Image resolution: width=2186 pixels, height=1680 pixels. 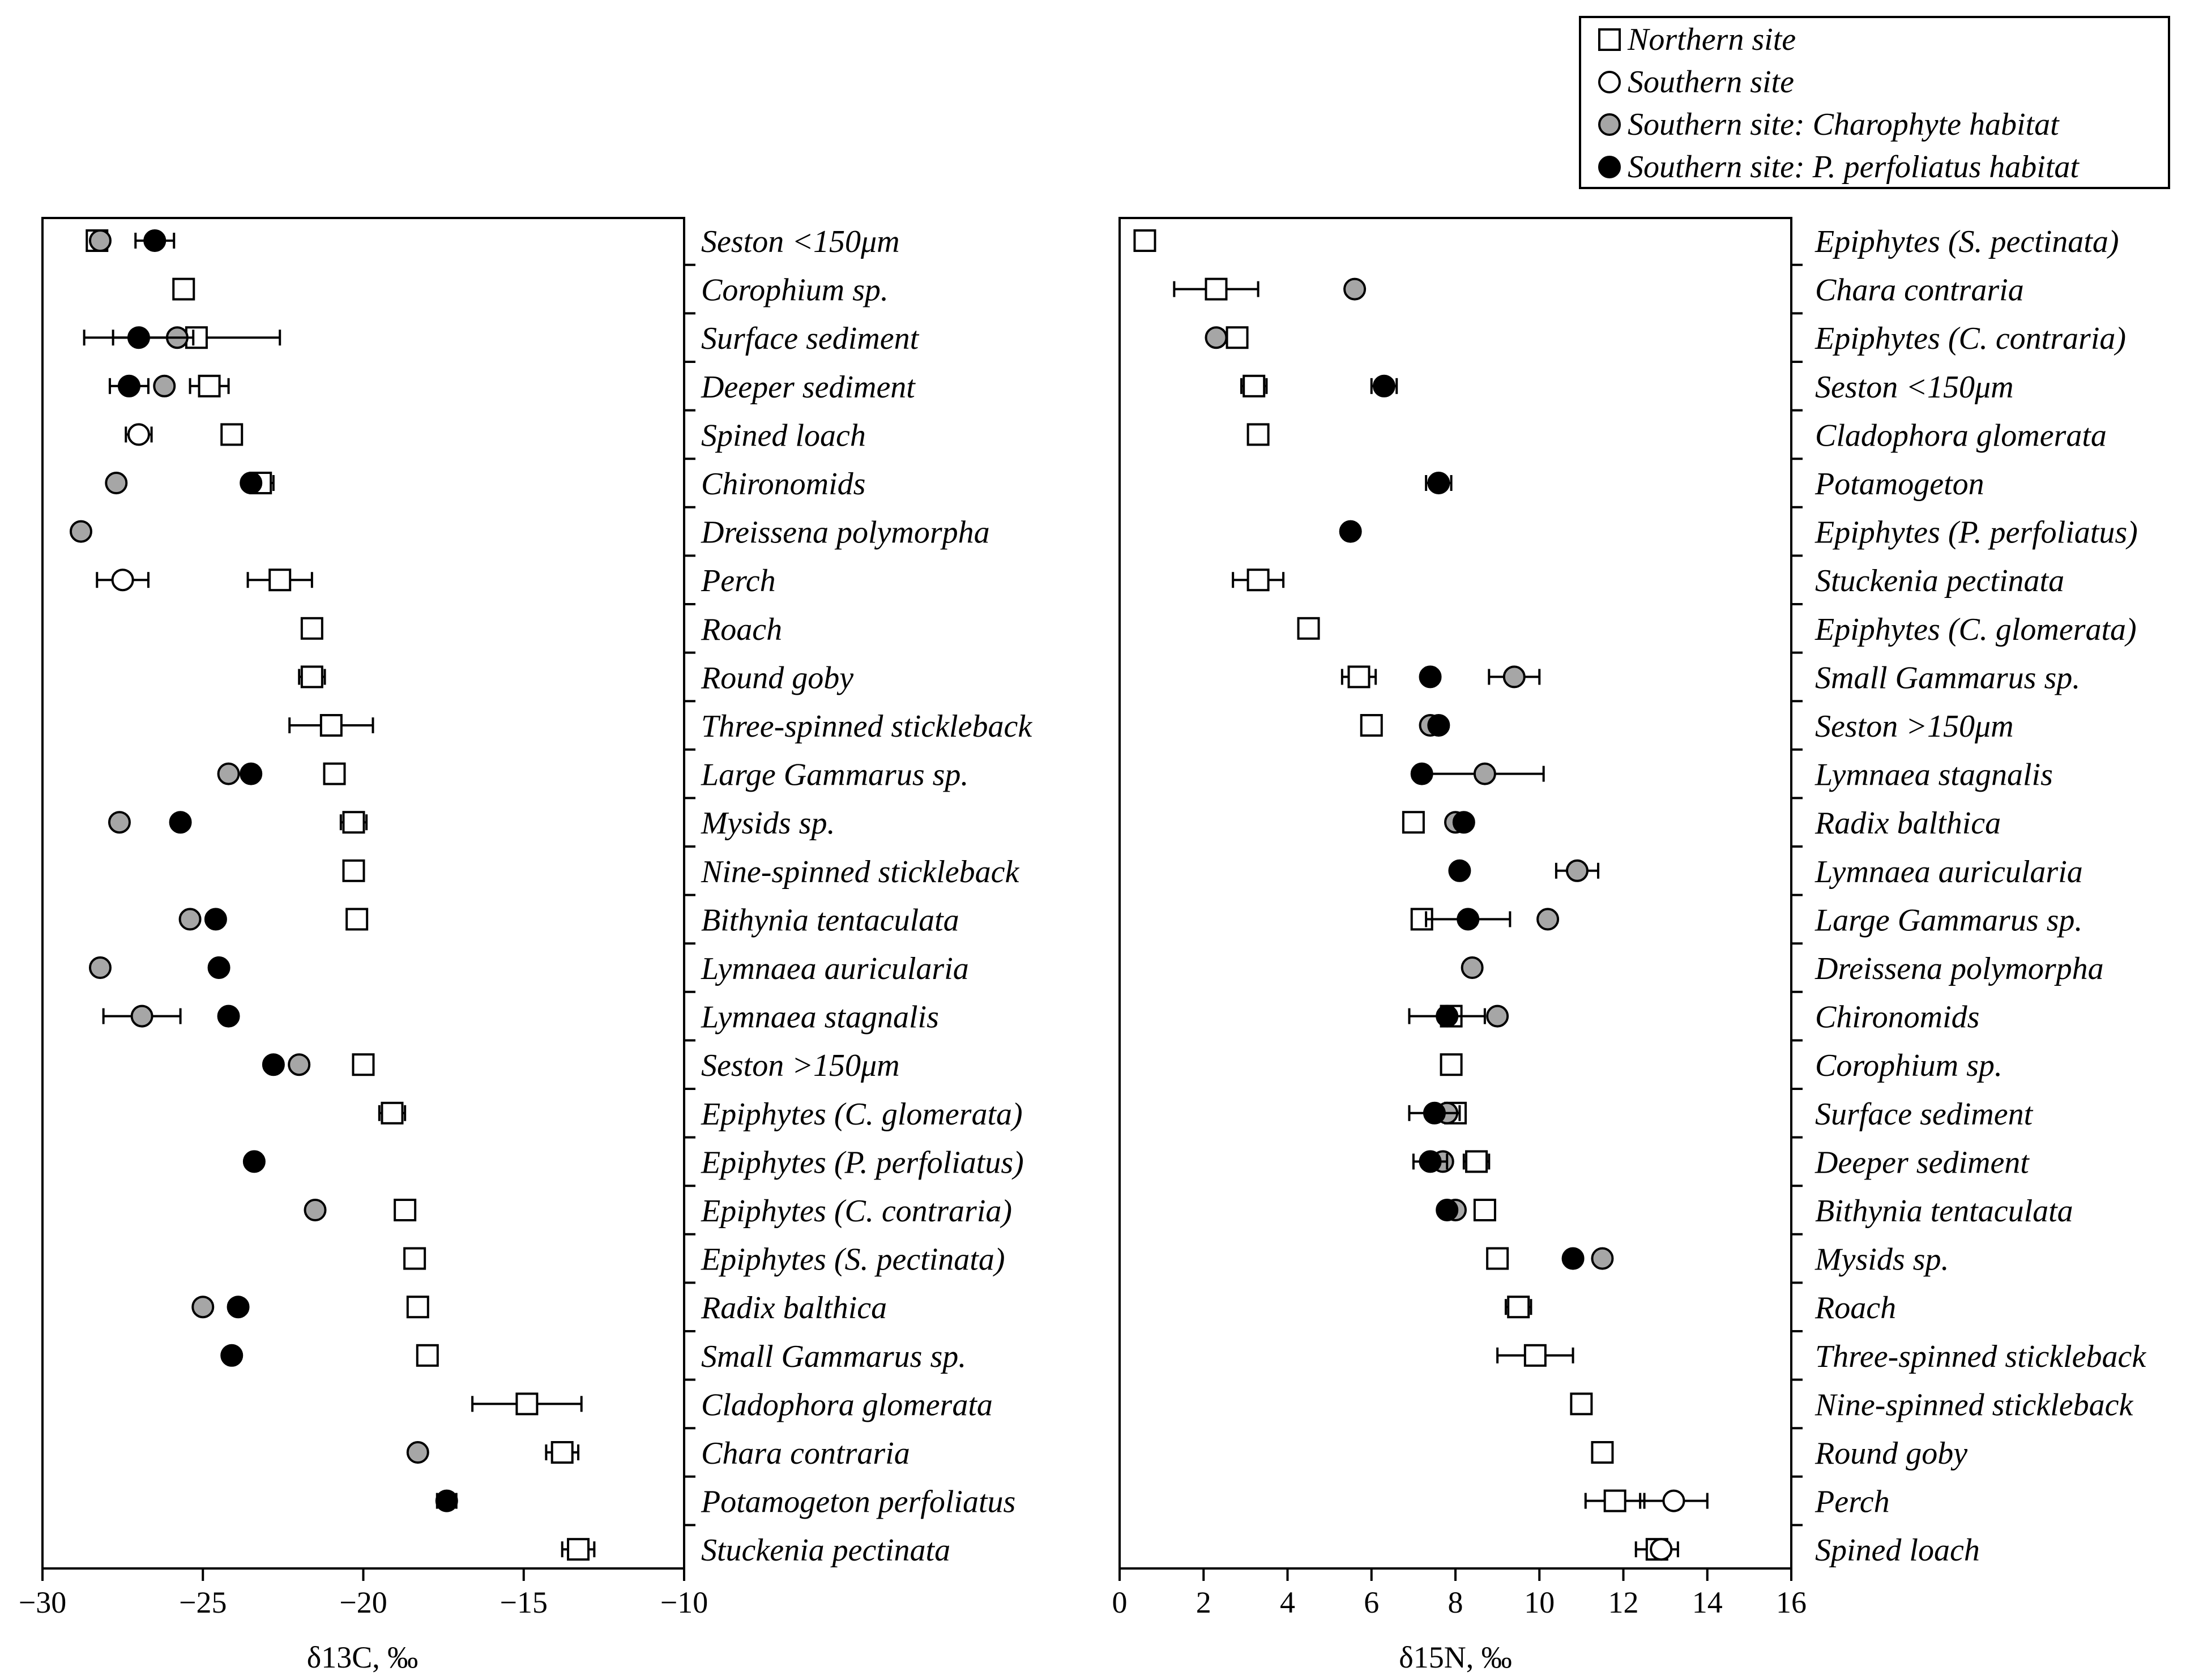 I want to click on category-label-chara-contraria: Chara contraria, so click(x=1919, y=290).